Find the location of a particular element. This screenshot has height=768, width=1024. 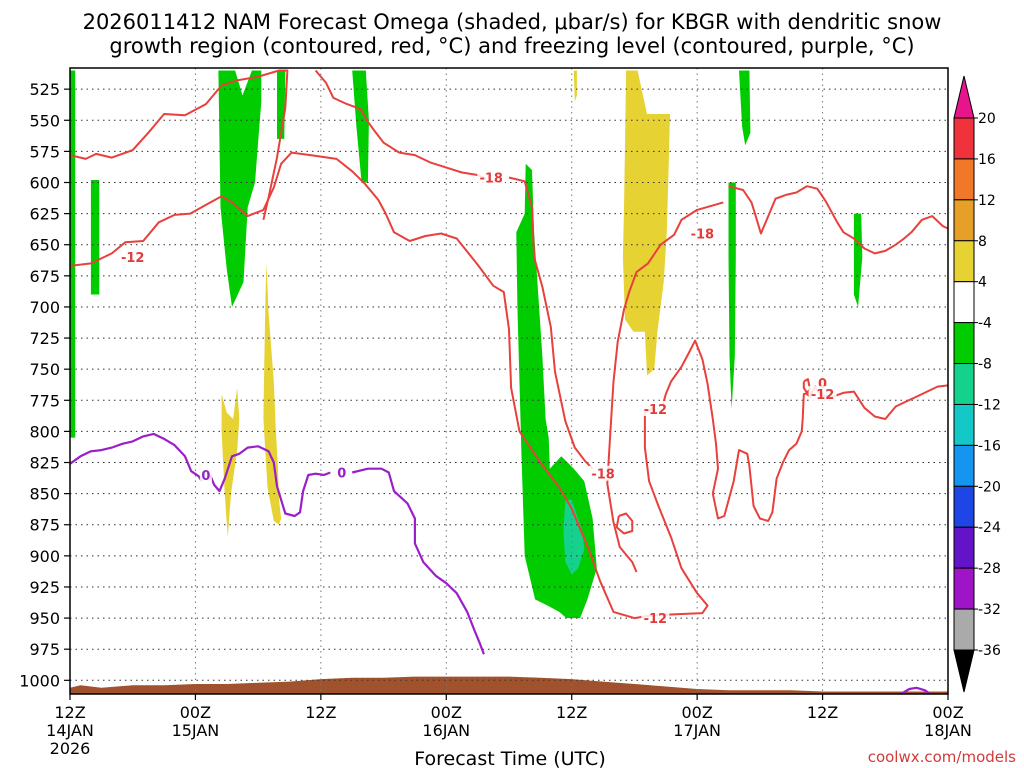

red-contour-label-7: -12 is located at coordinates (656, 619).